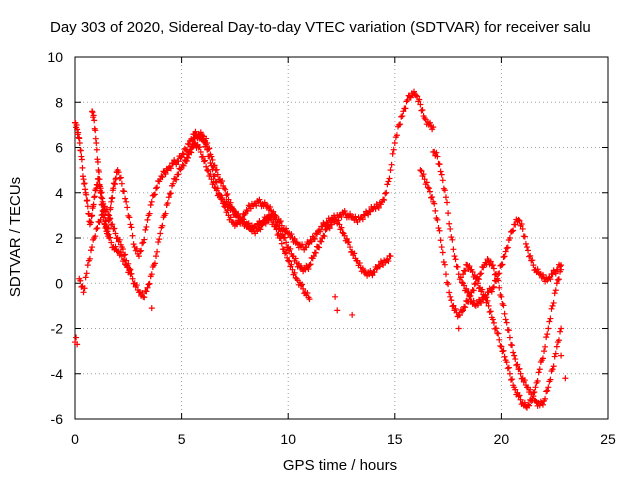 The height and width of the screenshot is (480, 640). What do you see at coordinates (608, 439) in the screenshot?
I see `x-tick-label: 25` at bounding box center [608, 439].